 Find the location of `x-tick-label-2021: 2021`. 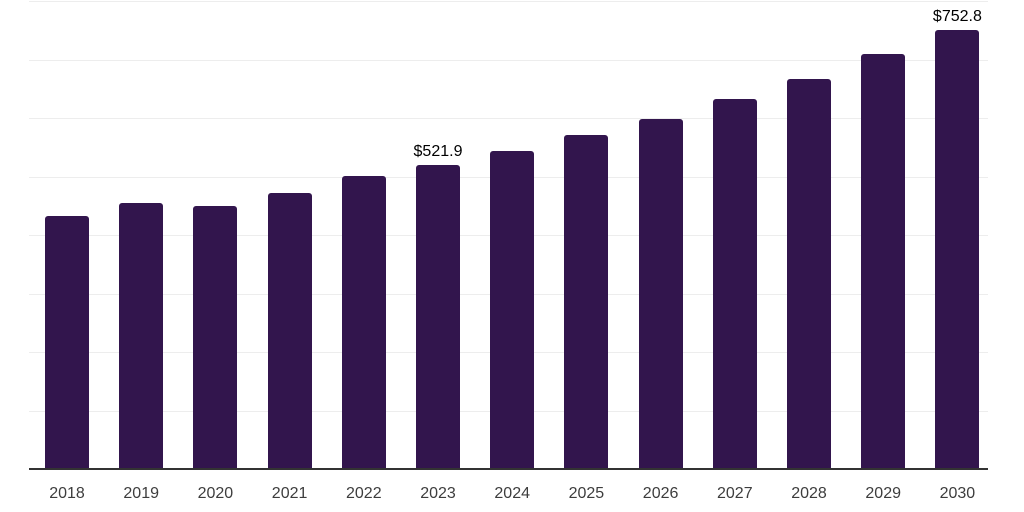

x-tick-label-2021: 2021 is located at coordinates (289, 493).